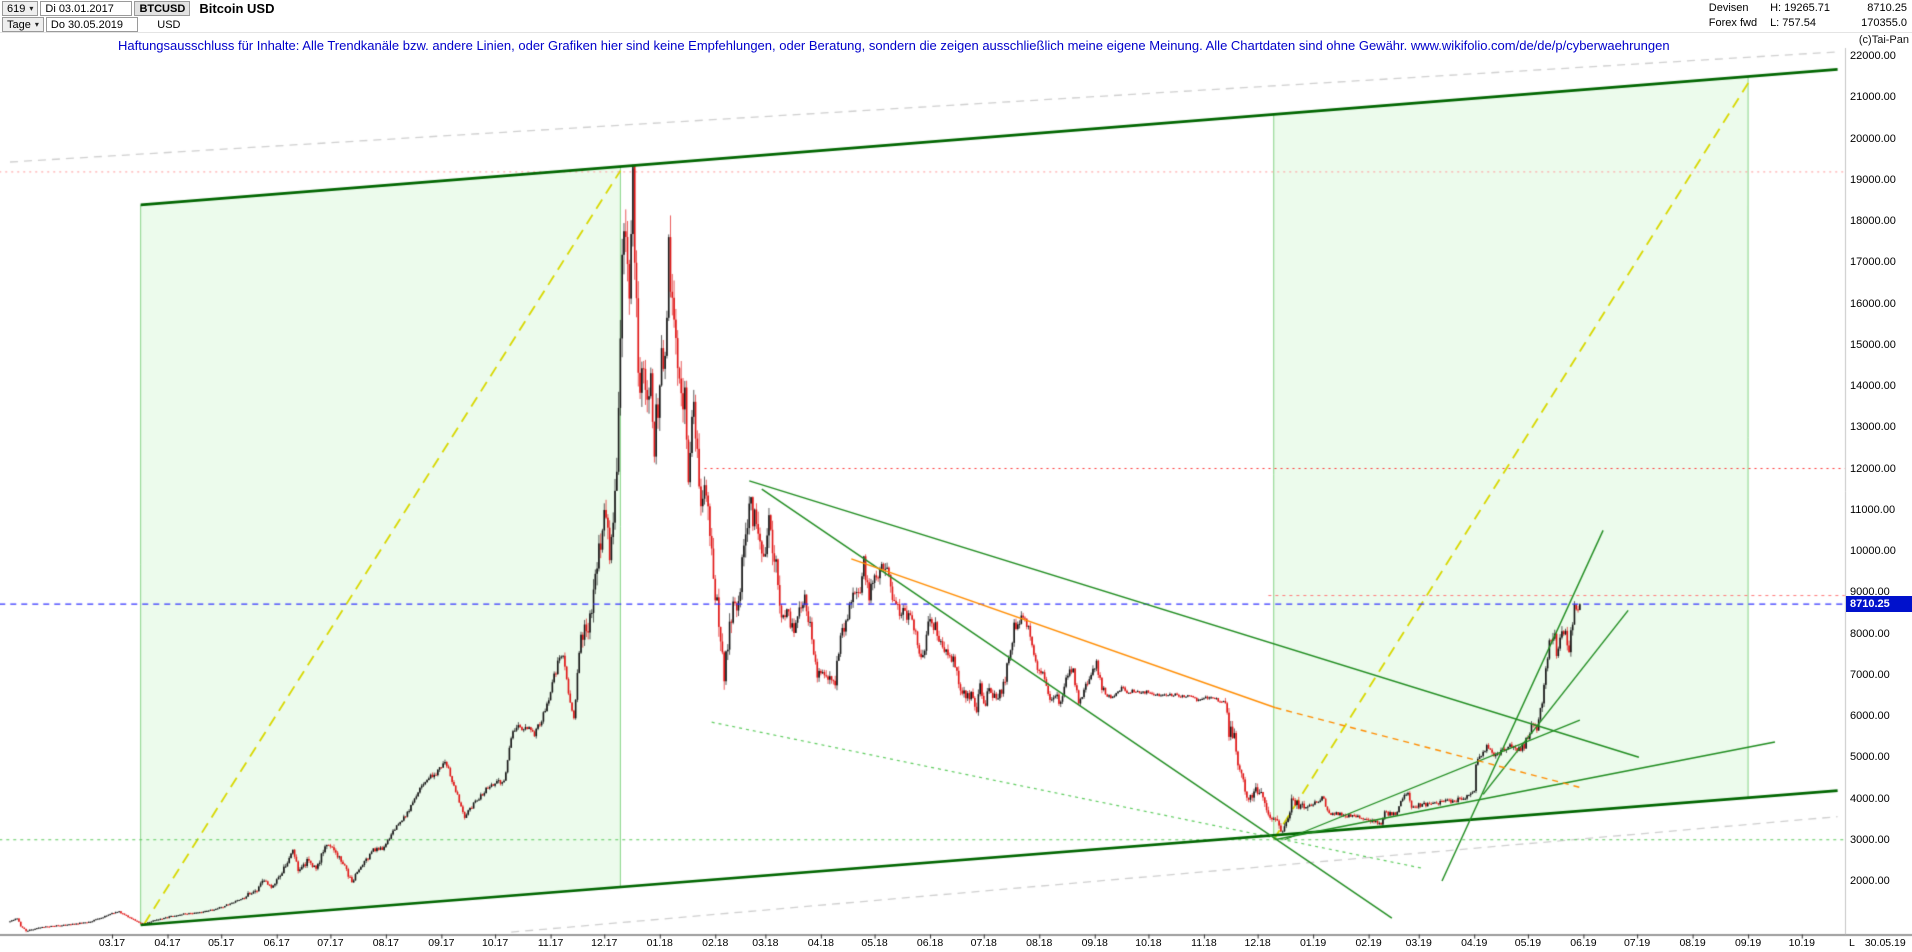 This screenshot has width=1912, height=952. What do you see at coordinates (1637, 943) in the screenshot?
I see `date-tick-label: 07.19` at bounding box center [1637, 943].